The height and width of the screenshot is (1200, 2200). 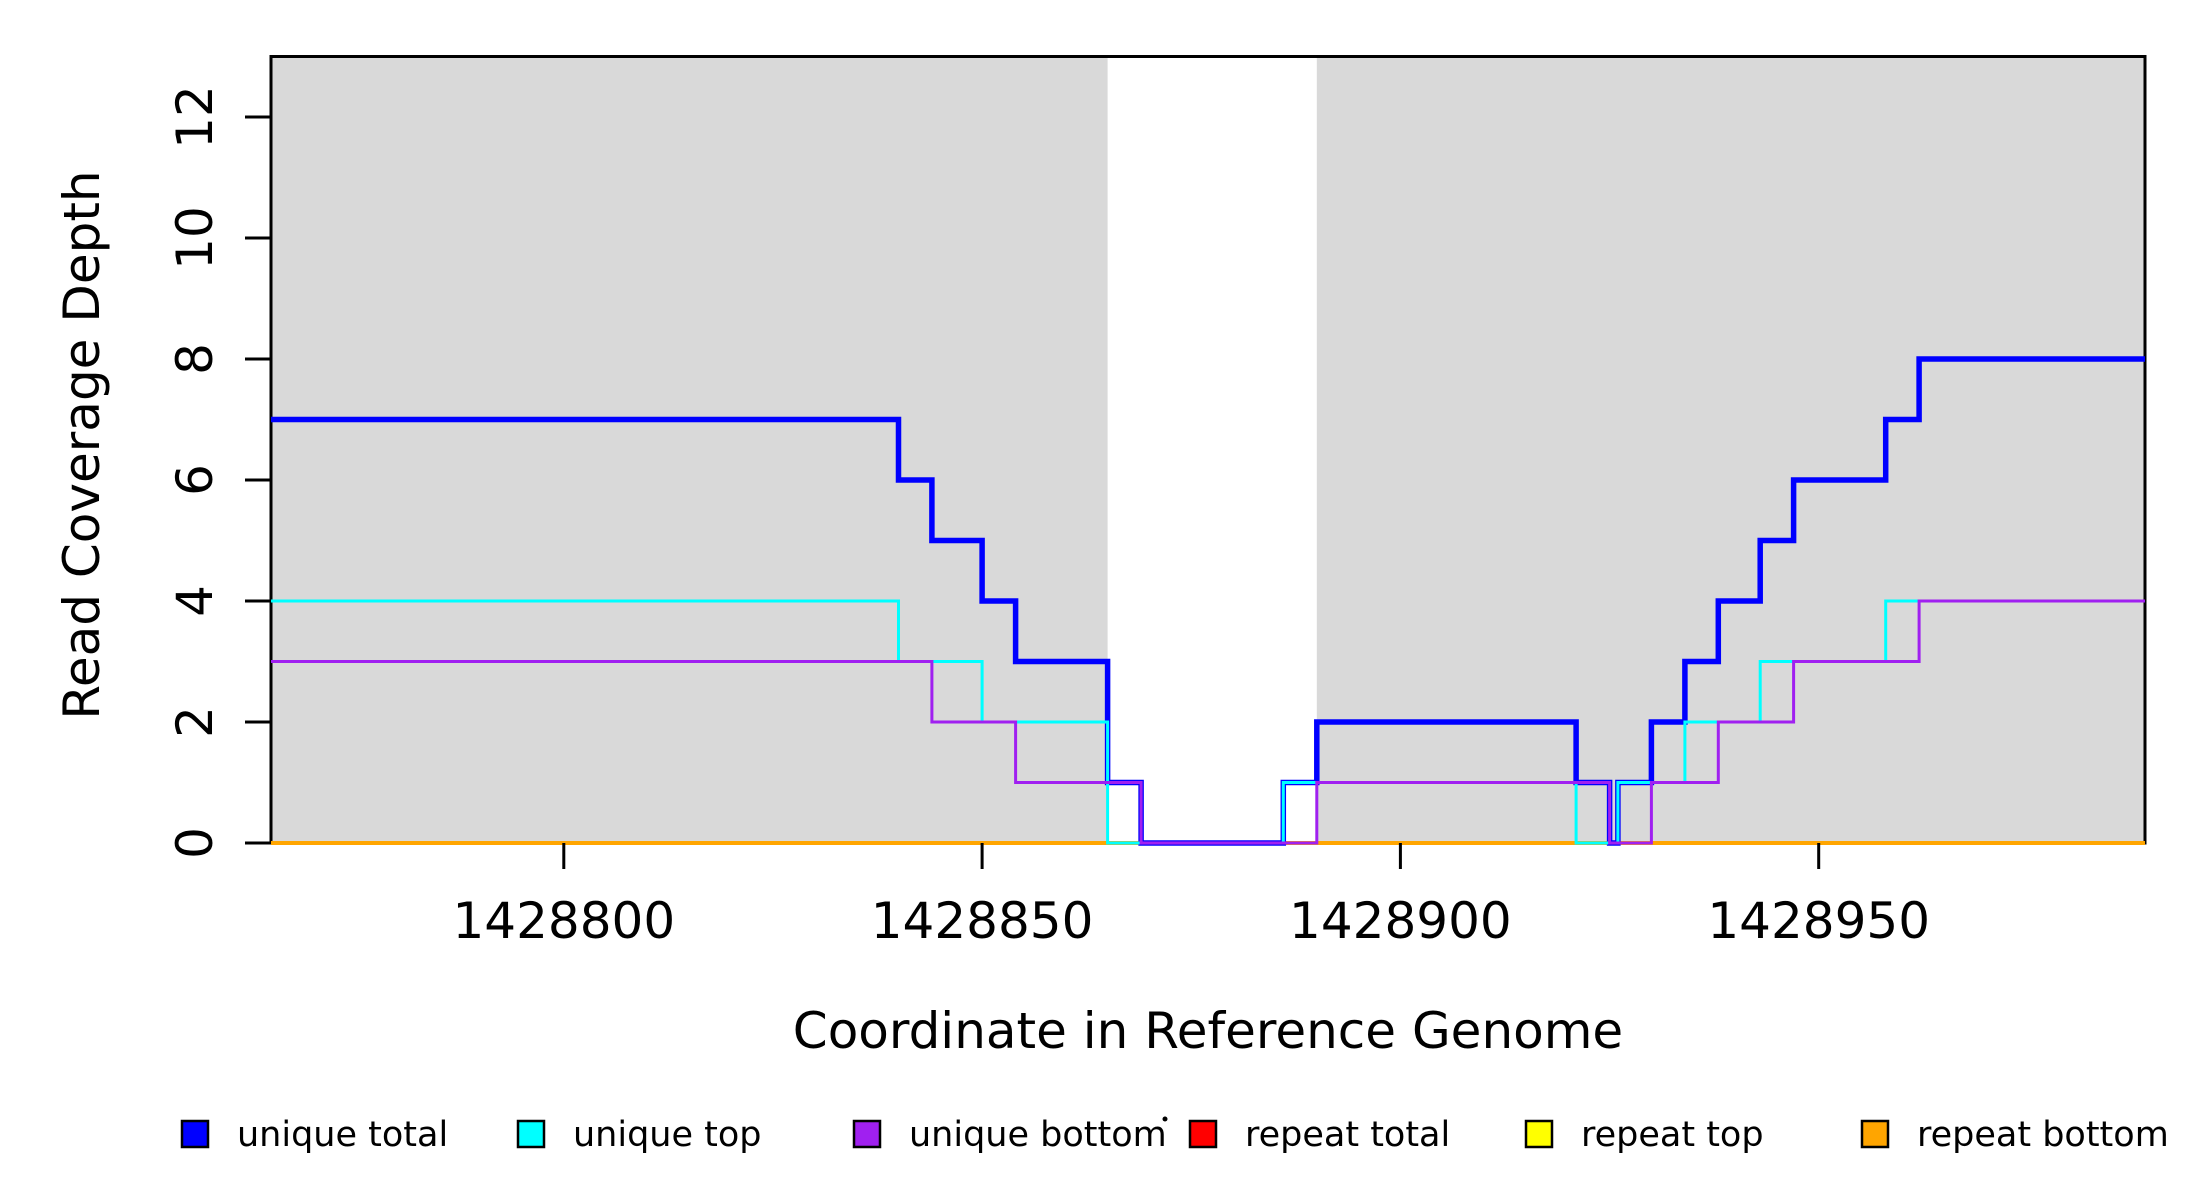 What do you see at coordinates (342, 1135) in the screenshot?
I see `legend-label: unique total` at bounding box center [342, 1135].